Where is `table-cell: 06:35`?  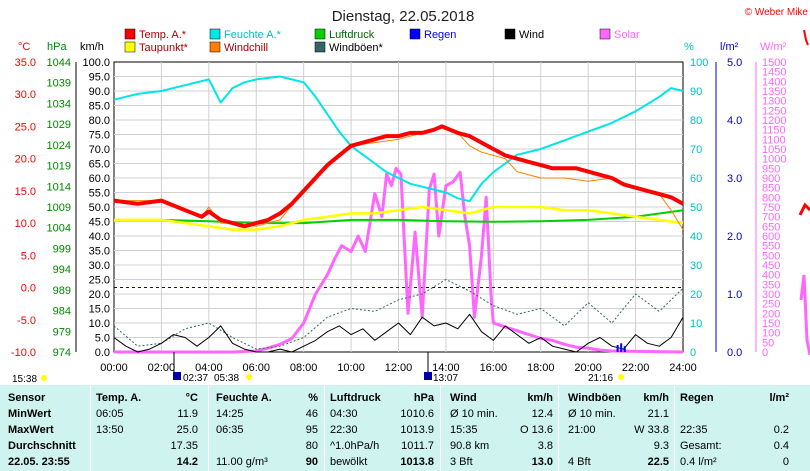
table-cell: 06:35 is located at coordinates (230, 430).